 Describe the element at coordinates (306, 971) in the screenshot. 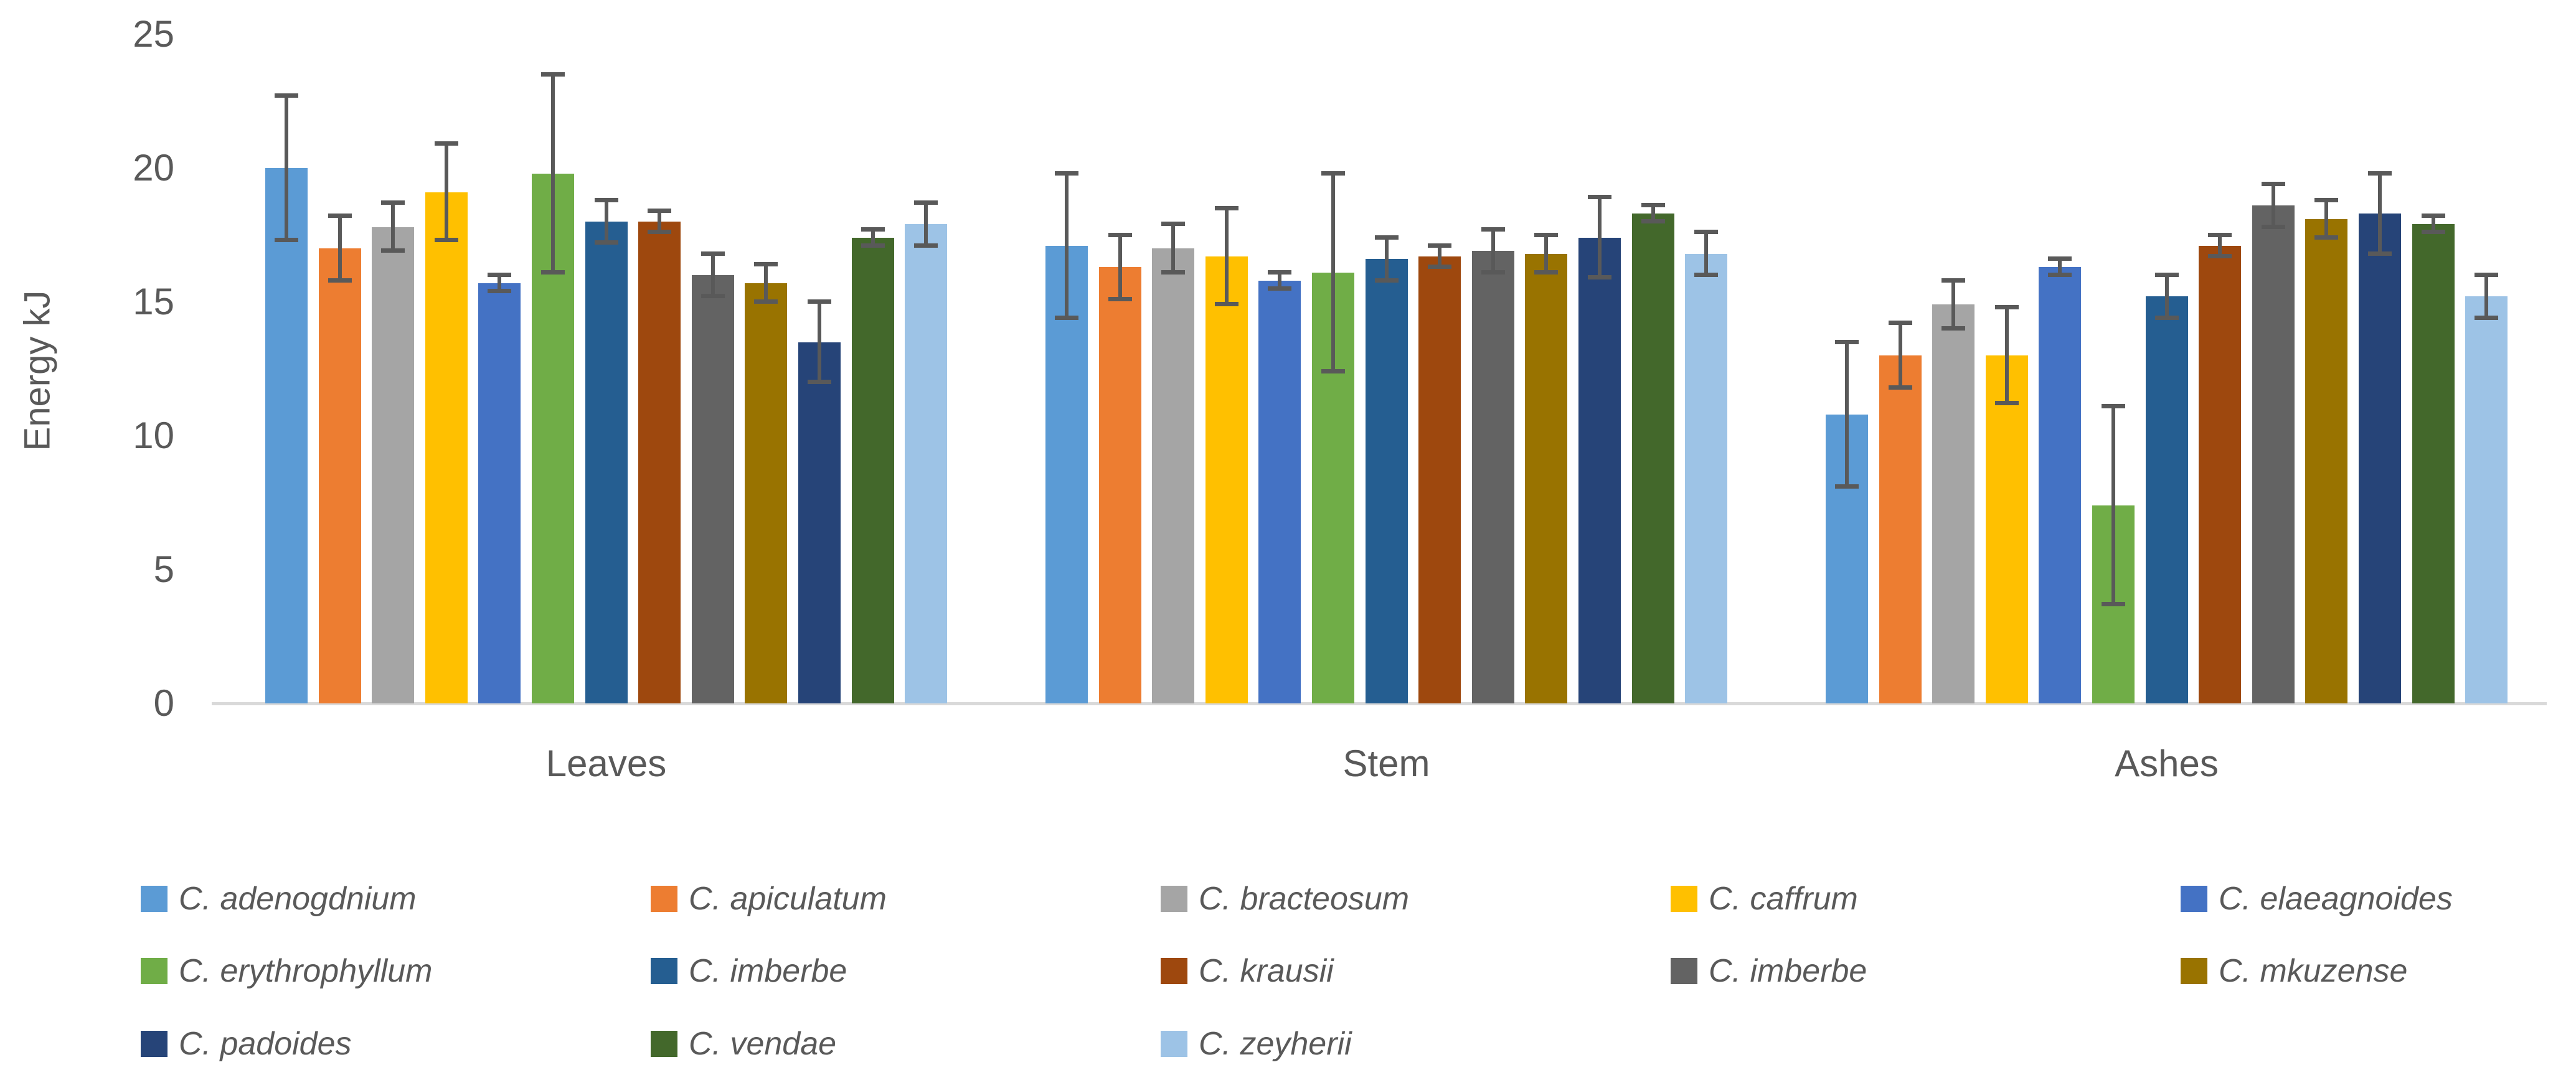

I see `legend-label: C. erythrophyllum` at that location.